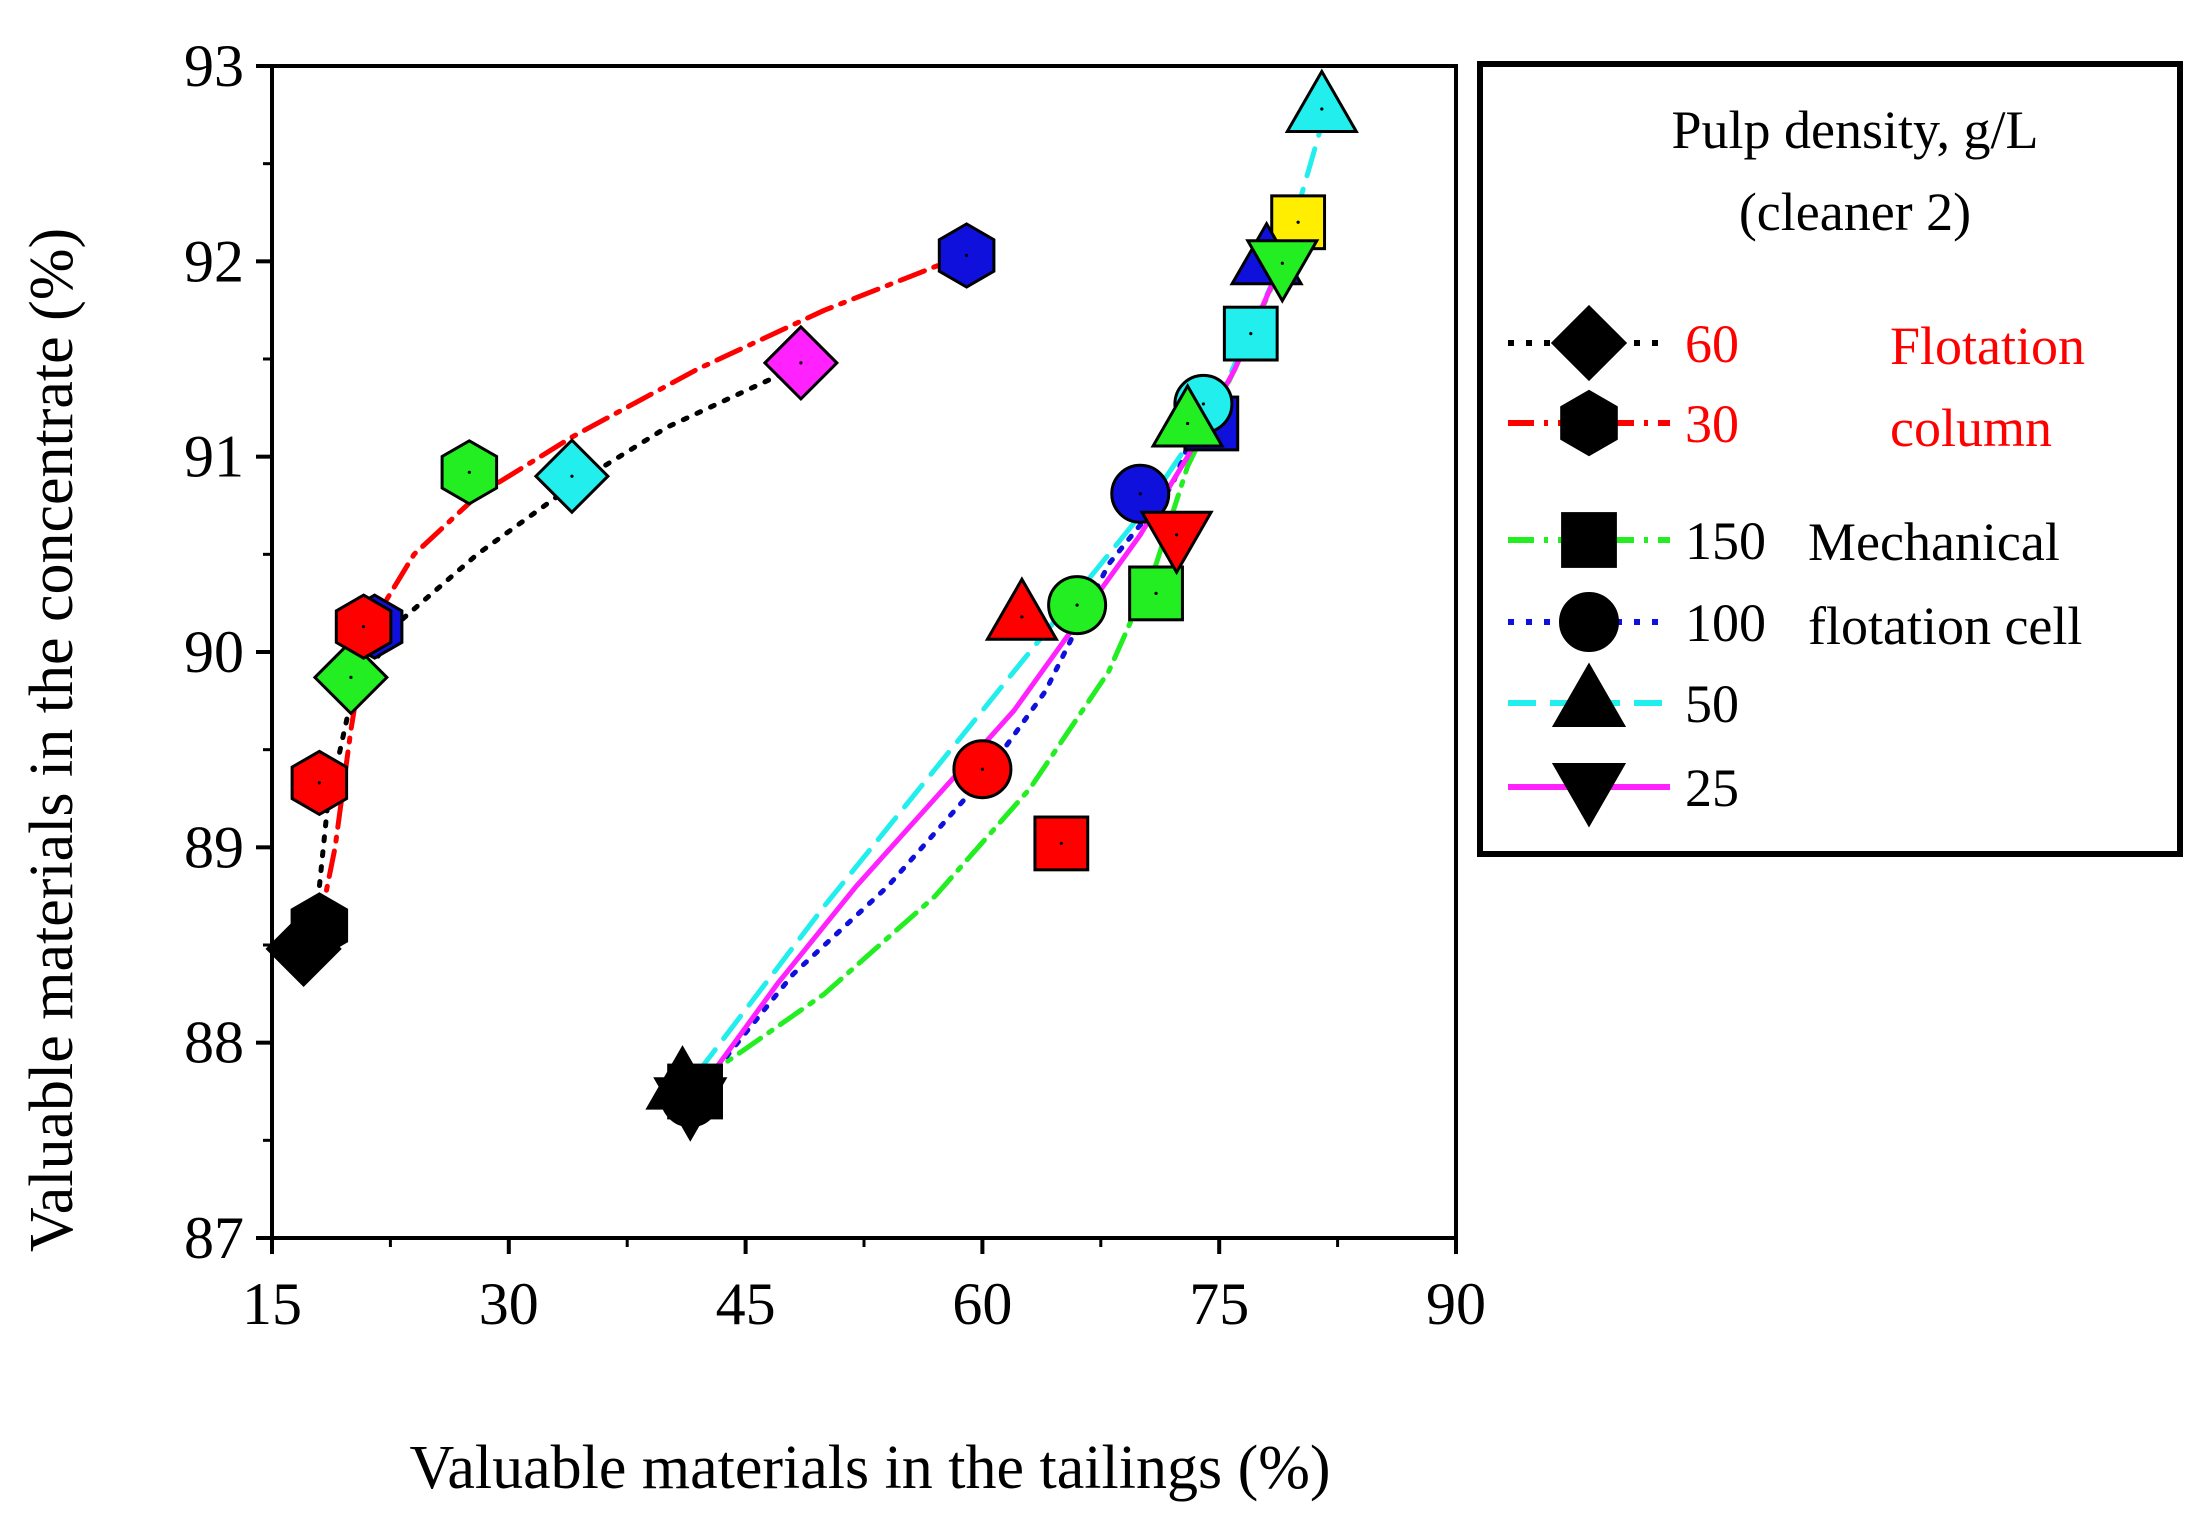 This screenshot has width=2195, height=1515. What do you see at coordinates (1725, 541) in the screenshot?
I see `legend-label-150: 150` at bounding box center [1725, 541].